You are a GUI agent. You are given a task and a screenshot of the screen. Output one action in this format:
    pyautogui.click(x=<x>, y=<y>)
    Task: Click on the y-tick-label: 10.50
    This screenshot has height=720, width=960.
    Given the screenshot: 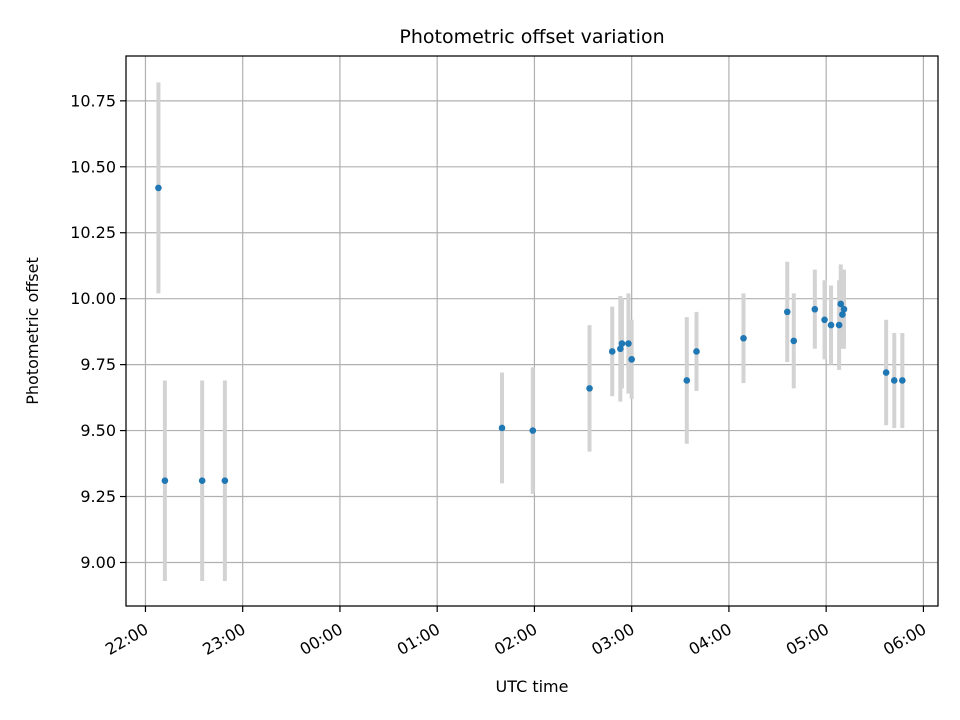 What is the action you would take?
    pyautogui.click(x=93, y=166)
    